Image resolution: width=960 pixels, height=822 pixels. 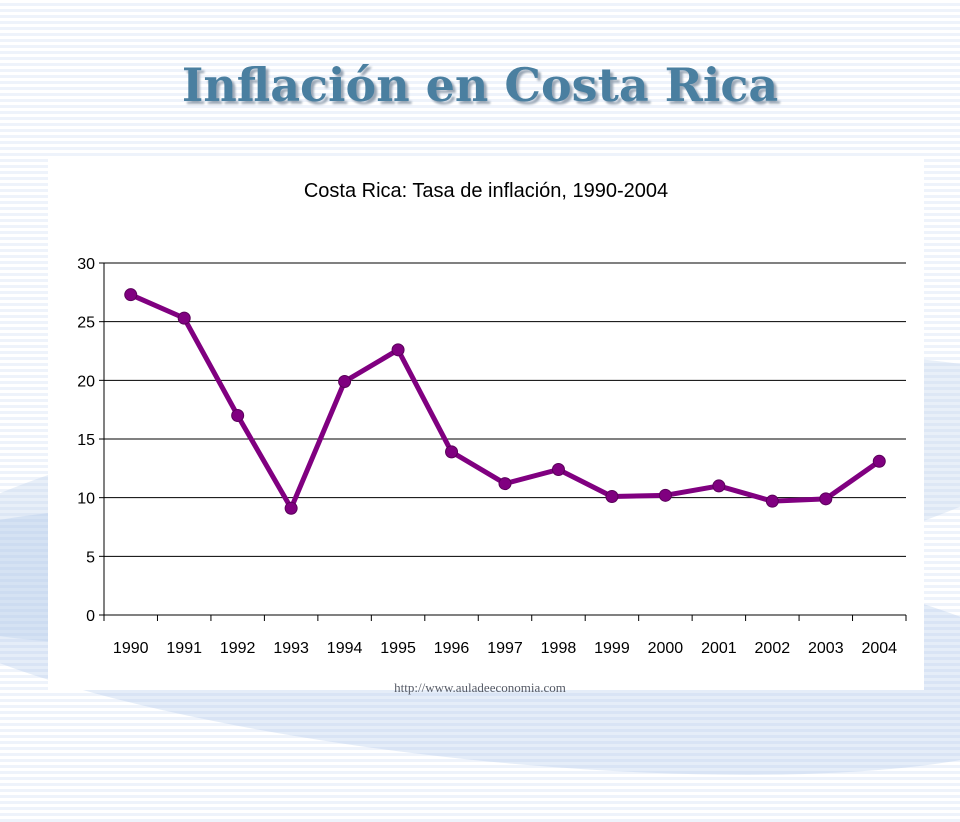 What do you see at coordinates (398, 648) in the screenshot?
I see `x-tick-label: 1995` at bounding box center [398, 648].